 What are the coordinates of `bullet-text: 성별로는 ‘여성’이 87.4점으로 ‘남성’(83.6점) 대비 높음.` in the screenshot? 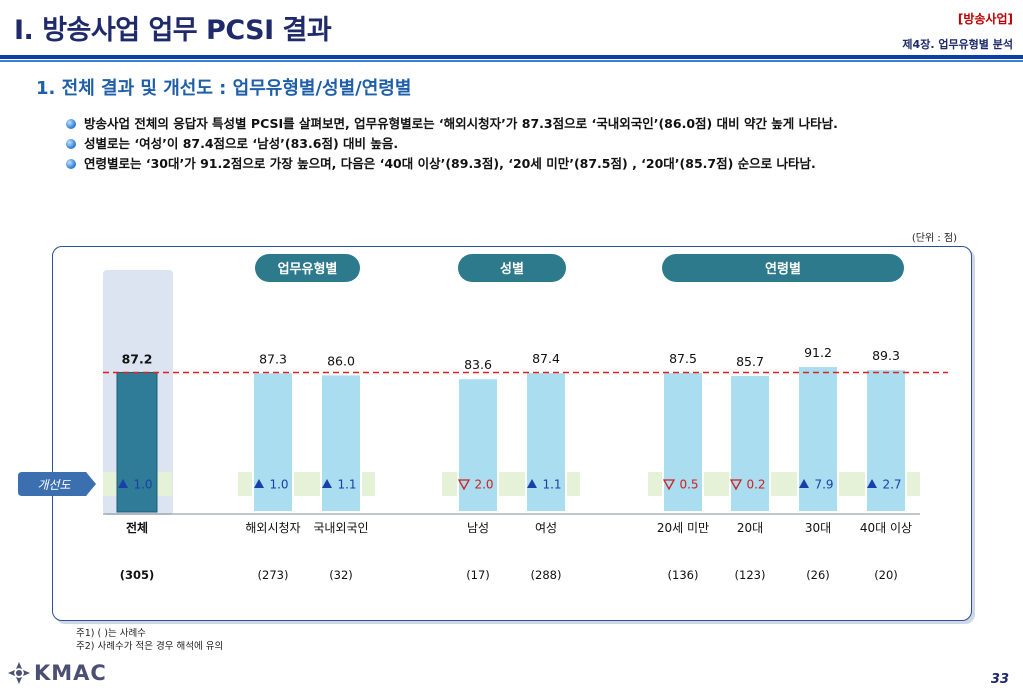 It's located at (241, 143).